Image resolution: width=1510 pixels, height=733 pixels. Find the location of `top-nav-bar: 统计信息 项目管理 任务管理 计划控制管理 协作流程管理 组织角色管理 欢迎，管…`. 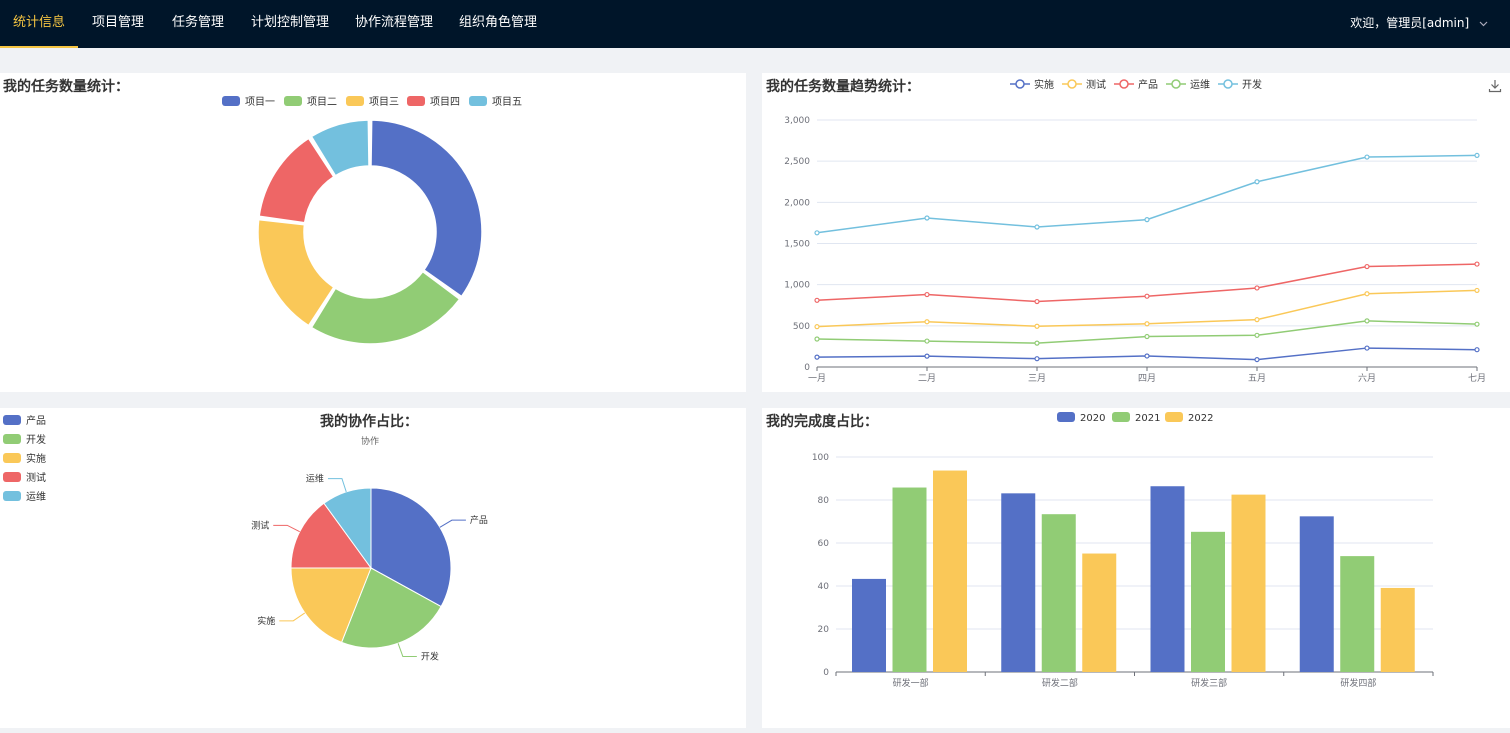

top-nav-bar: 统计信息 项目管理 任务管理 计划控制管理 协作流程管理 组织角色管理 欢迎，管… is located at coordinates (755, 24).